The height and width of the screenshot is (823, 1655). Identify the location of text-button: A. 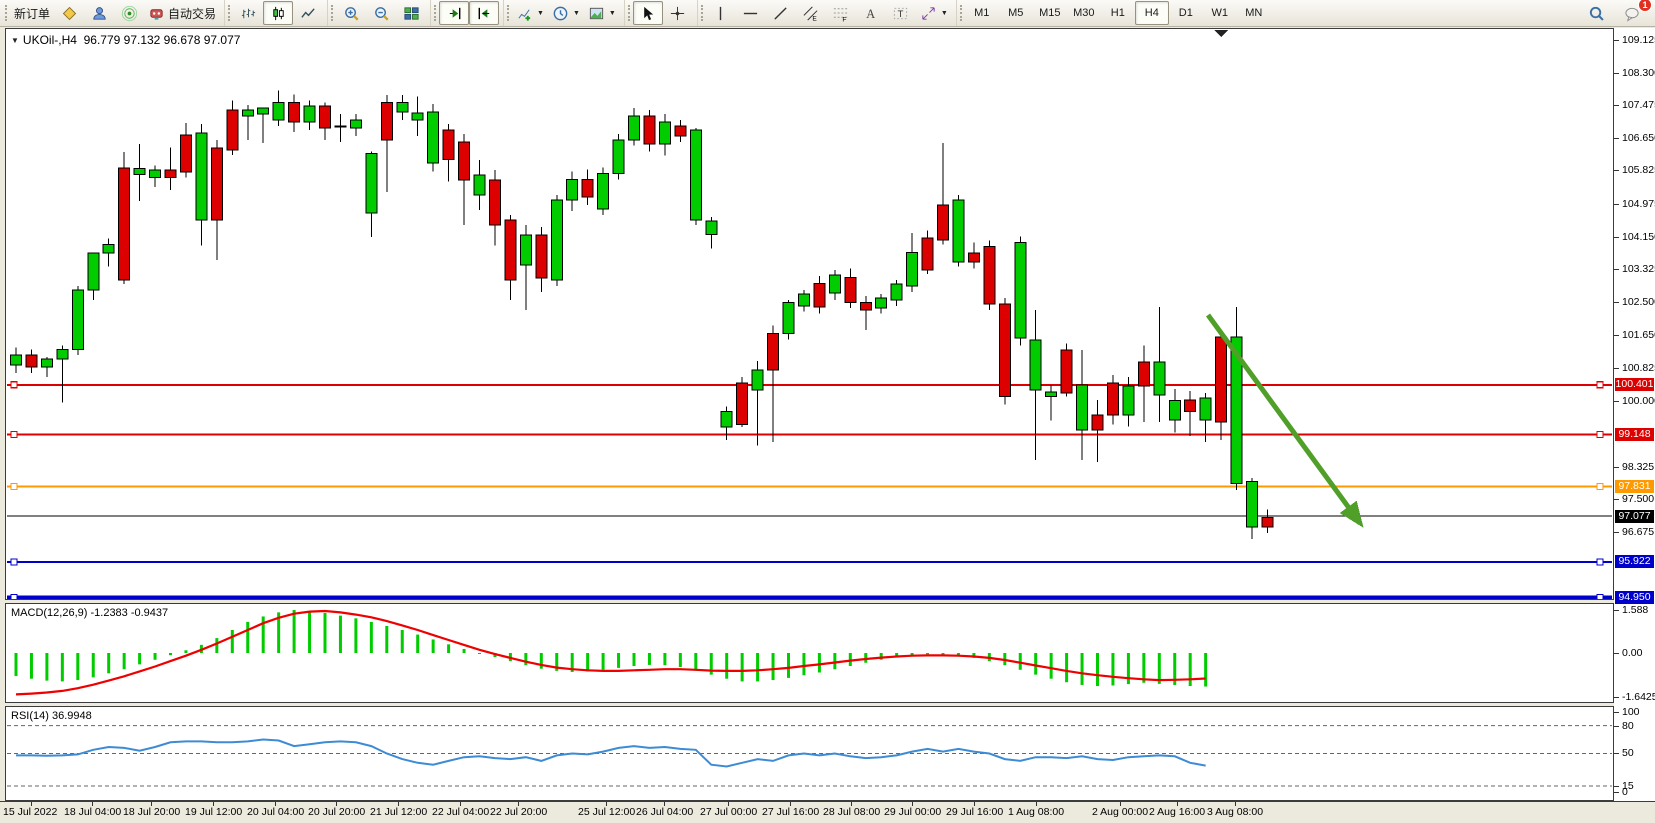
(871, 13).